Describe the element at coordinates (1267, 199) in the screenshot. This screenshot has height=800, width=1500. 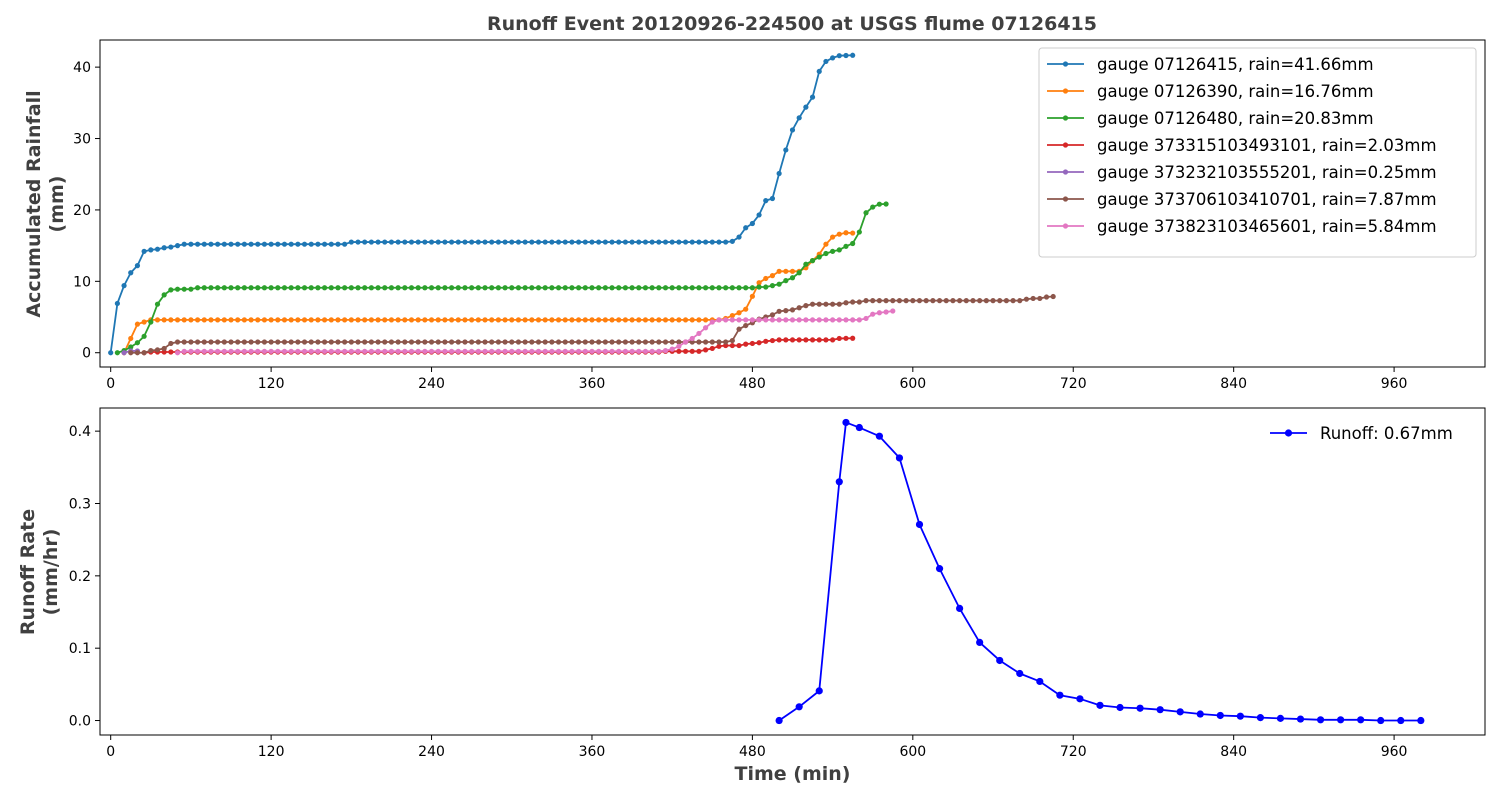
I see `legend-label: gauge 373706103410701, rain=7.87mm` at that location.